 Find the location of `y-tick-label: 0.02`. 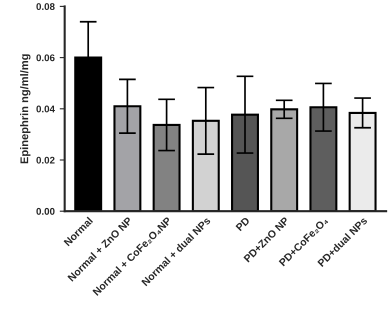

y-tick-label: 0.02 is located at coordinates (45, 160).